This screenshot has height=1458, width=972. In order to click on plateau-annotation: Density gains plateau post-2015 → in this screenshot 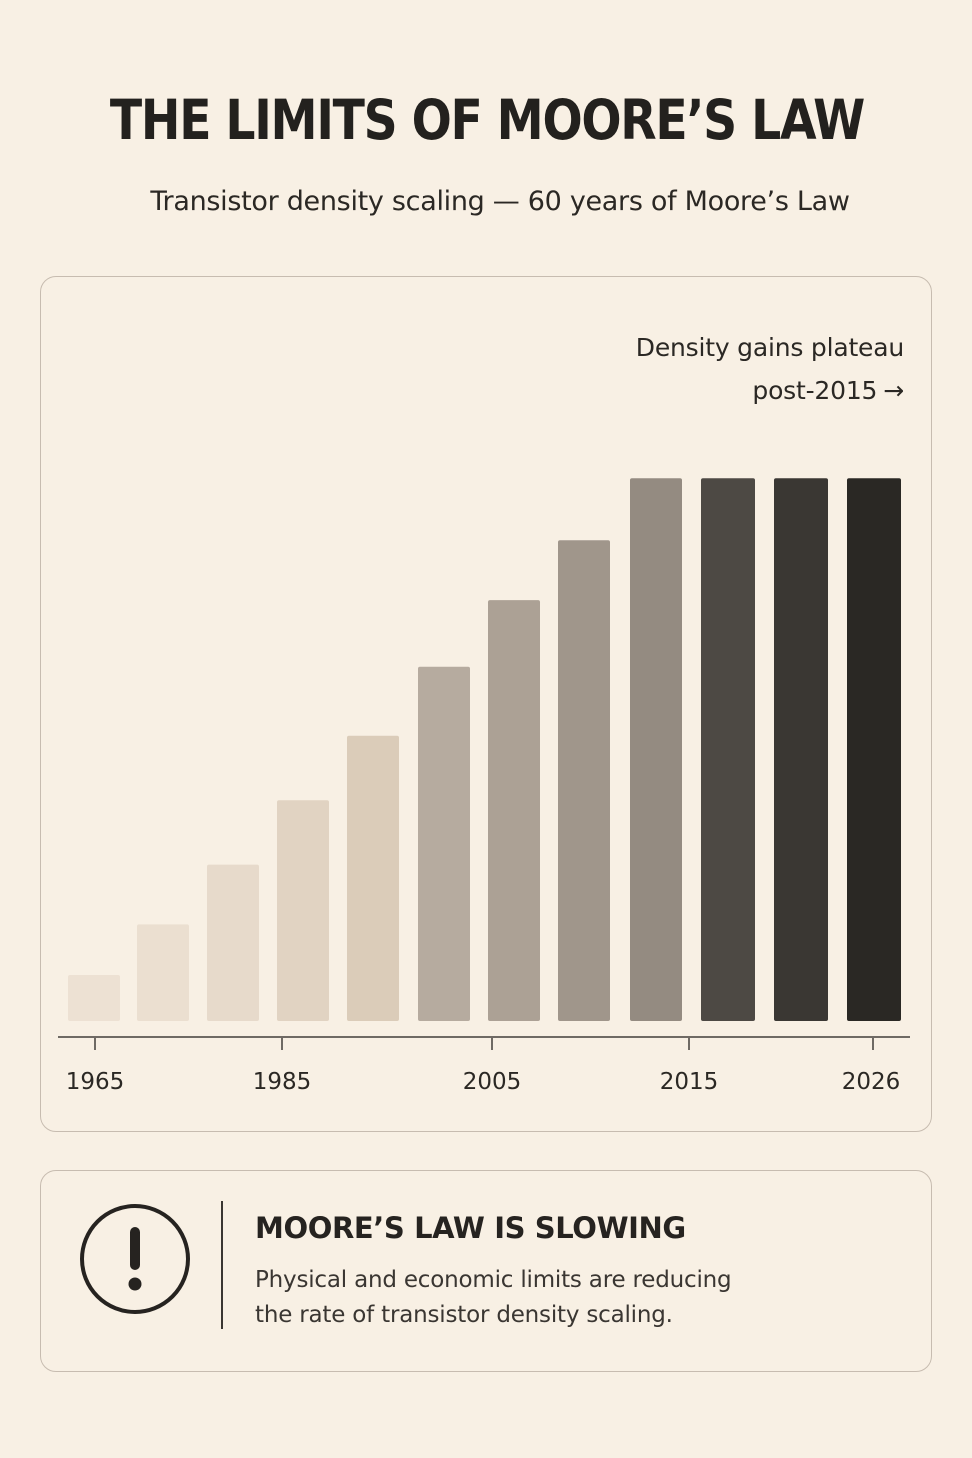, I will do `click(770, 369)`.